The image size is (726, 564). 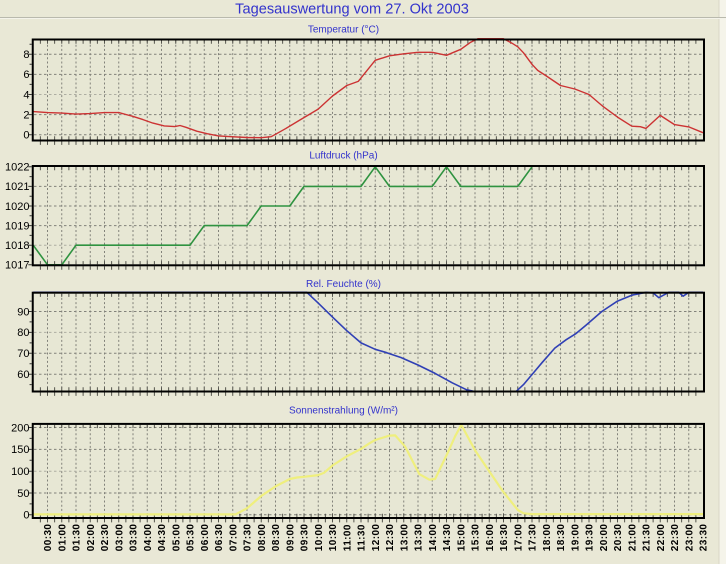 I want to click on svg-text: 1018, so click(x=17, y=246).